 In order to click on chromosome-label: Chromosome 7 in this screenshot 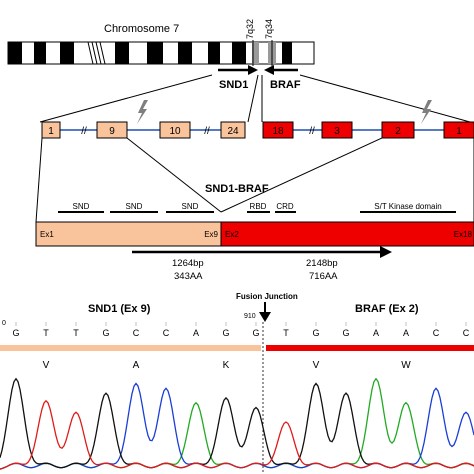, I will do `click(141, 29)`.